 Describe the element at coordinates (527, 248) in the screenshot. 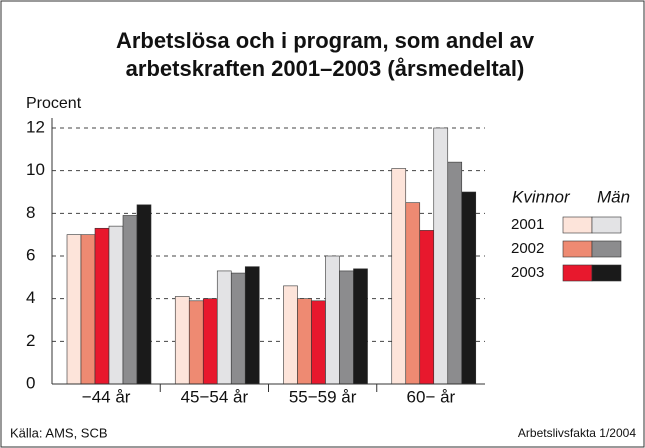

I see `legend-label: 2002` at that location.